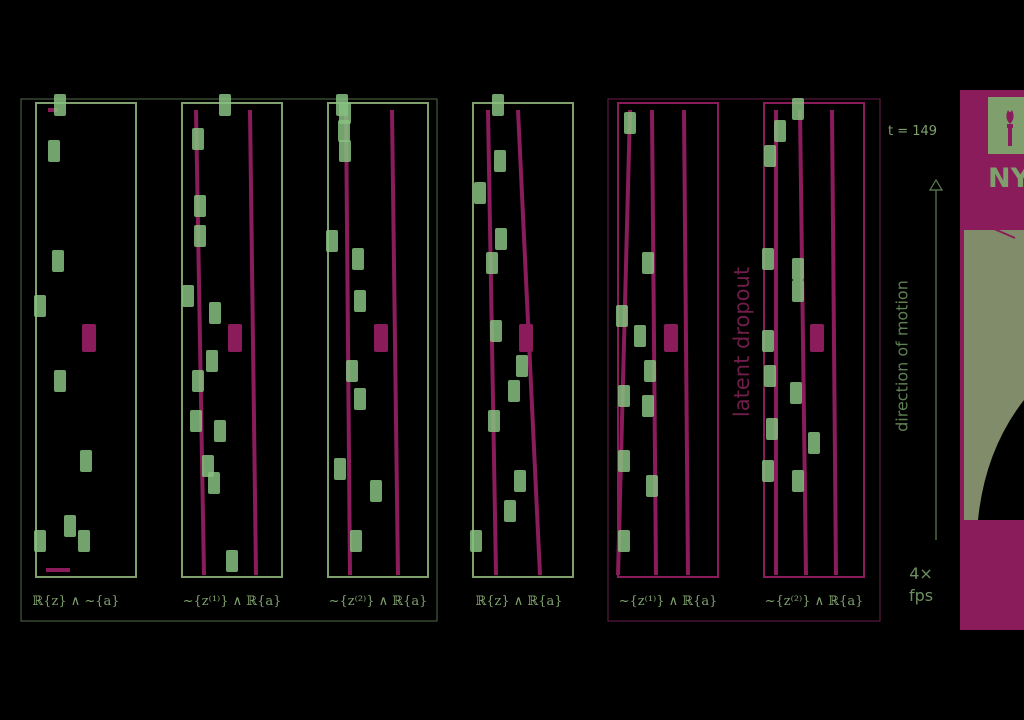 The width and height of the screenshot is (1024, 720). What do you see at coordinates (936, 359) in the screenshot?
I see `direction-arrow-icon` at bounding box center [936, 359].